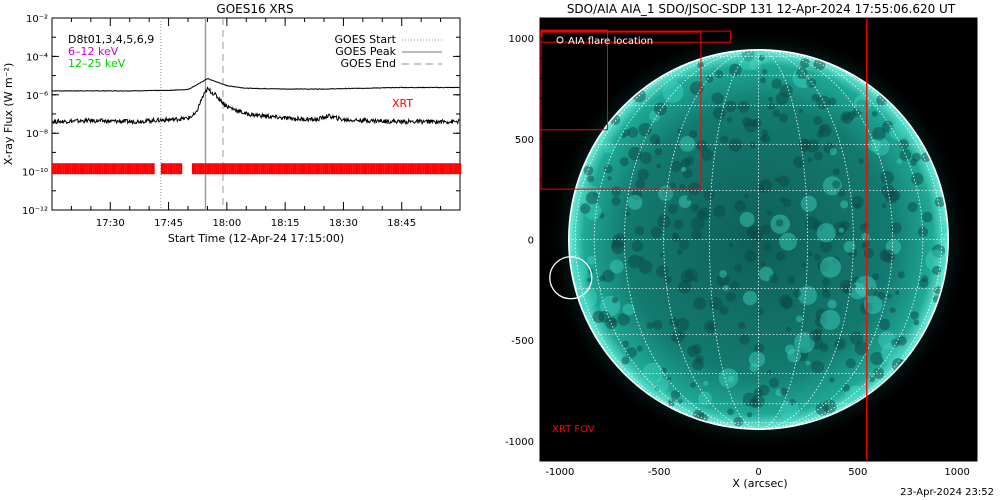  What do you see at coordinates (8, 114) in the screenshot?
I see `goes-ylabel: X-ray Flux (W m⁻²)` at bounding box center [8, 114].